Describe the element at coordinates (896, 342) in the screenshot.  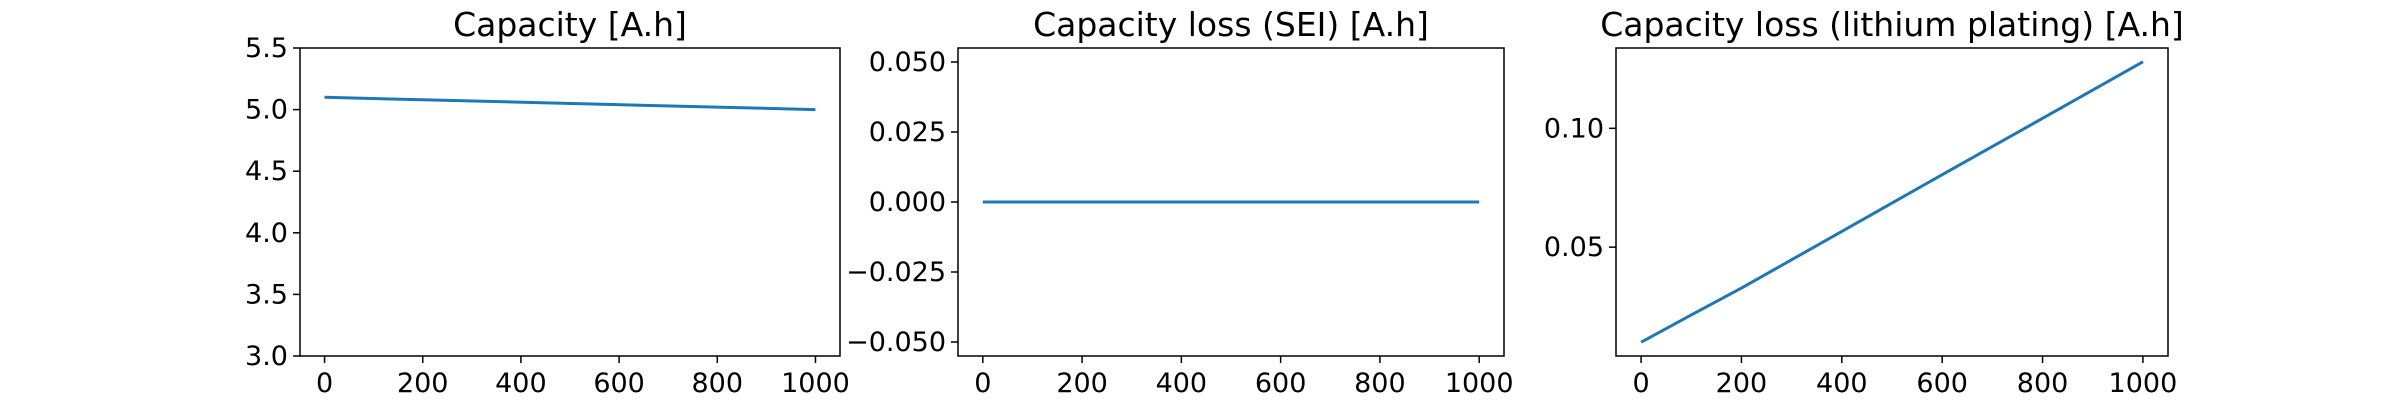
I see `y-tick-label: −0.050` at that location.